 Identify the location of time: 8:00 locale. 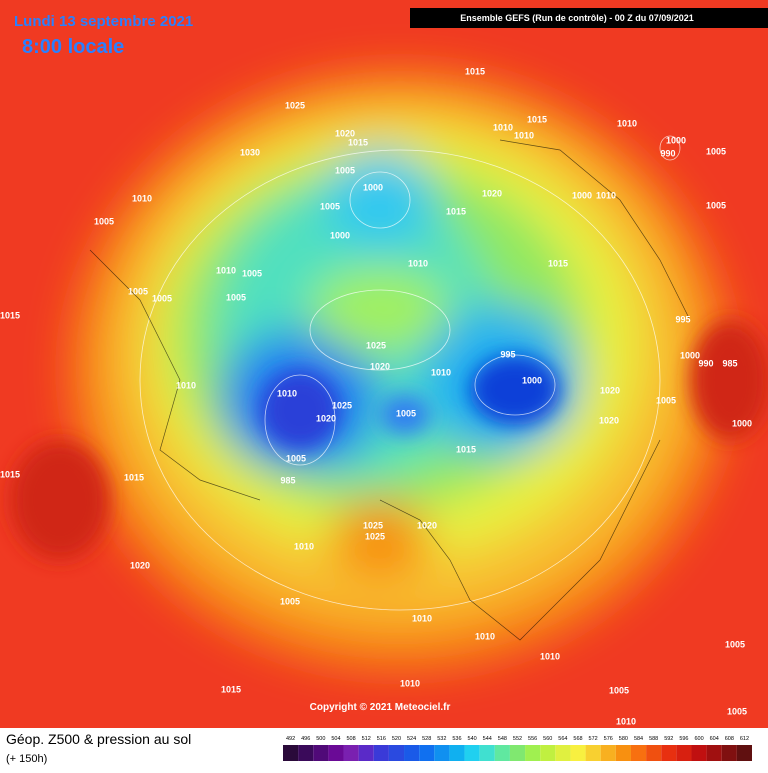
(73, 47).